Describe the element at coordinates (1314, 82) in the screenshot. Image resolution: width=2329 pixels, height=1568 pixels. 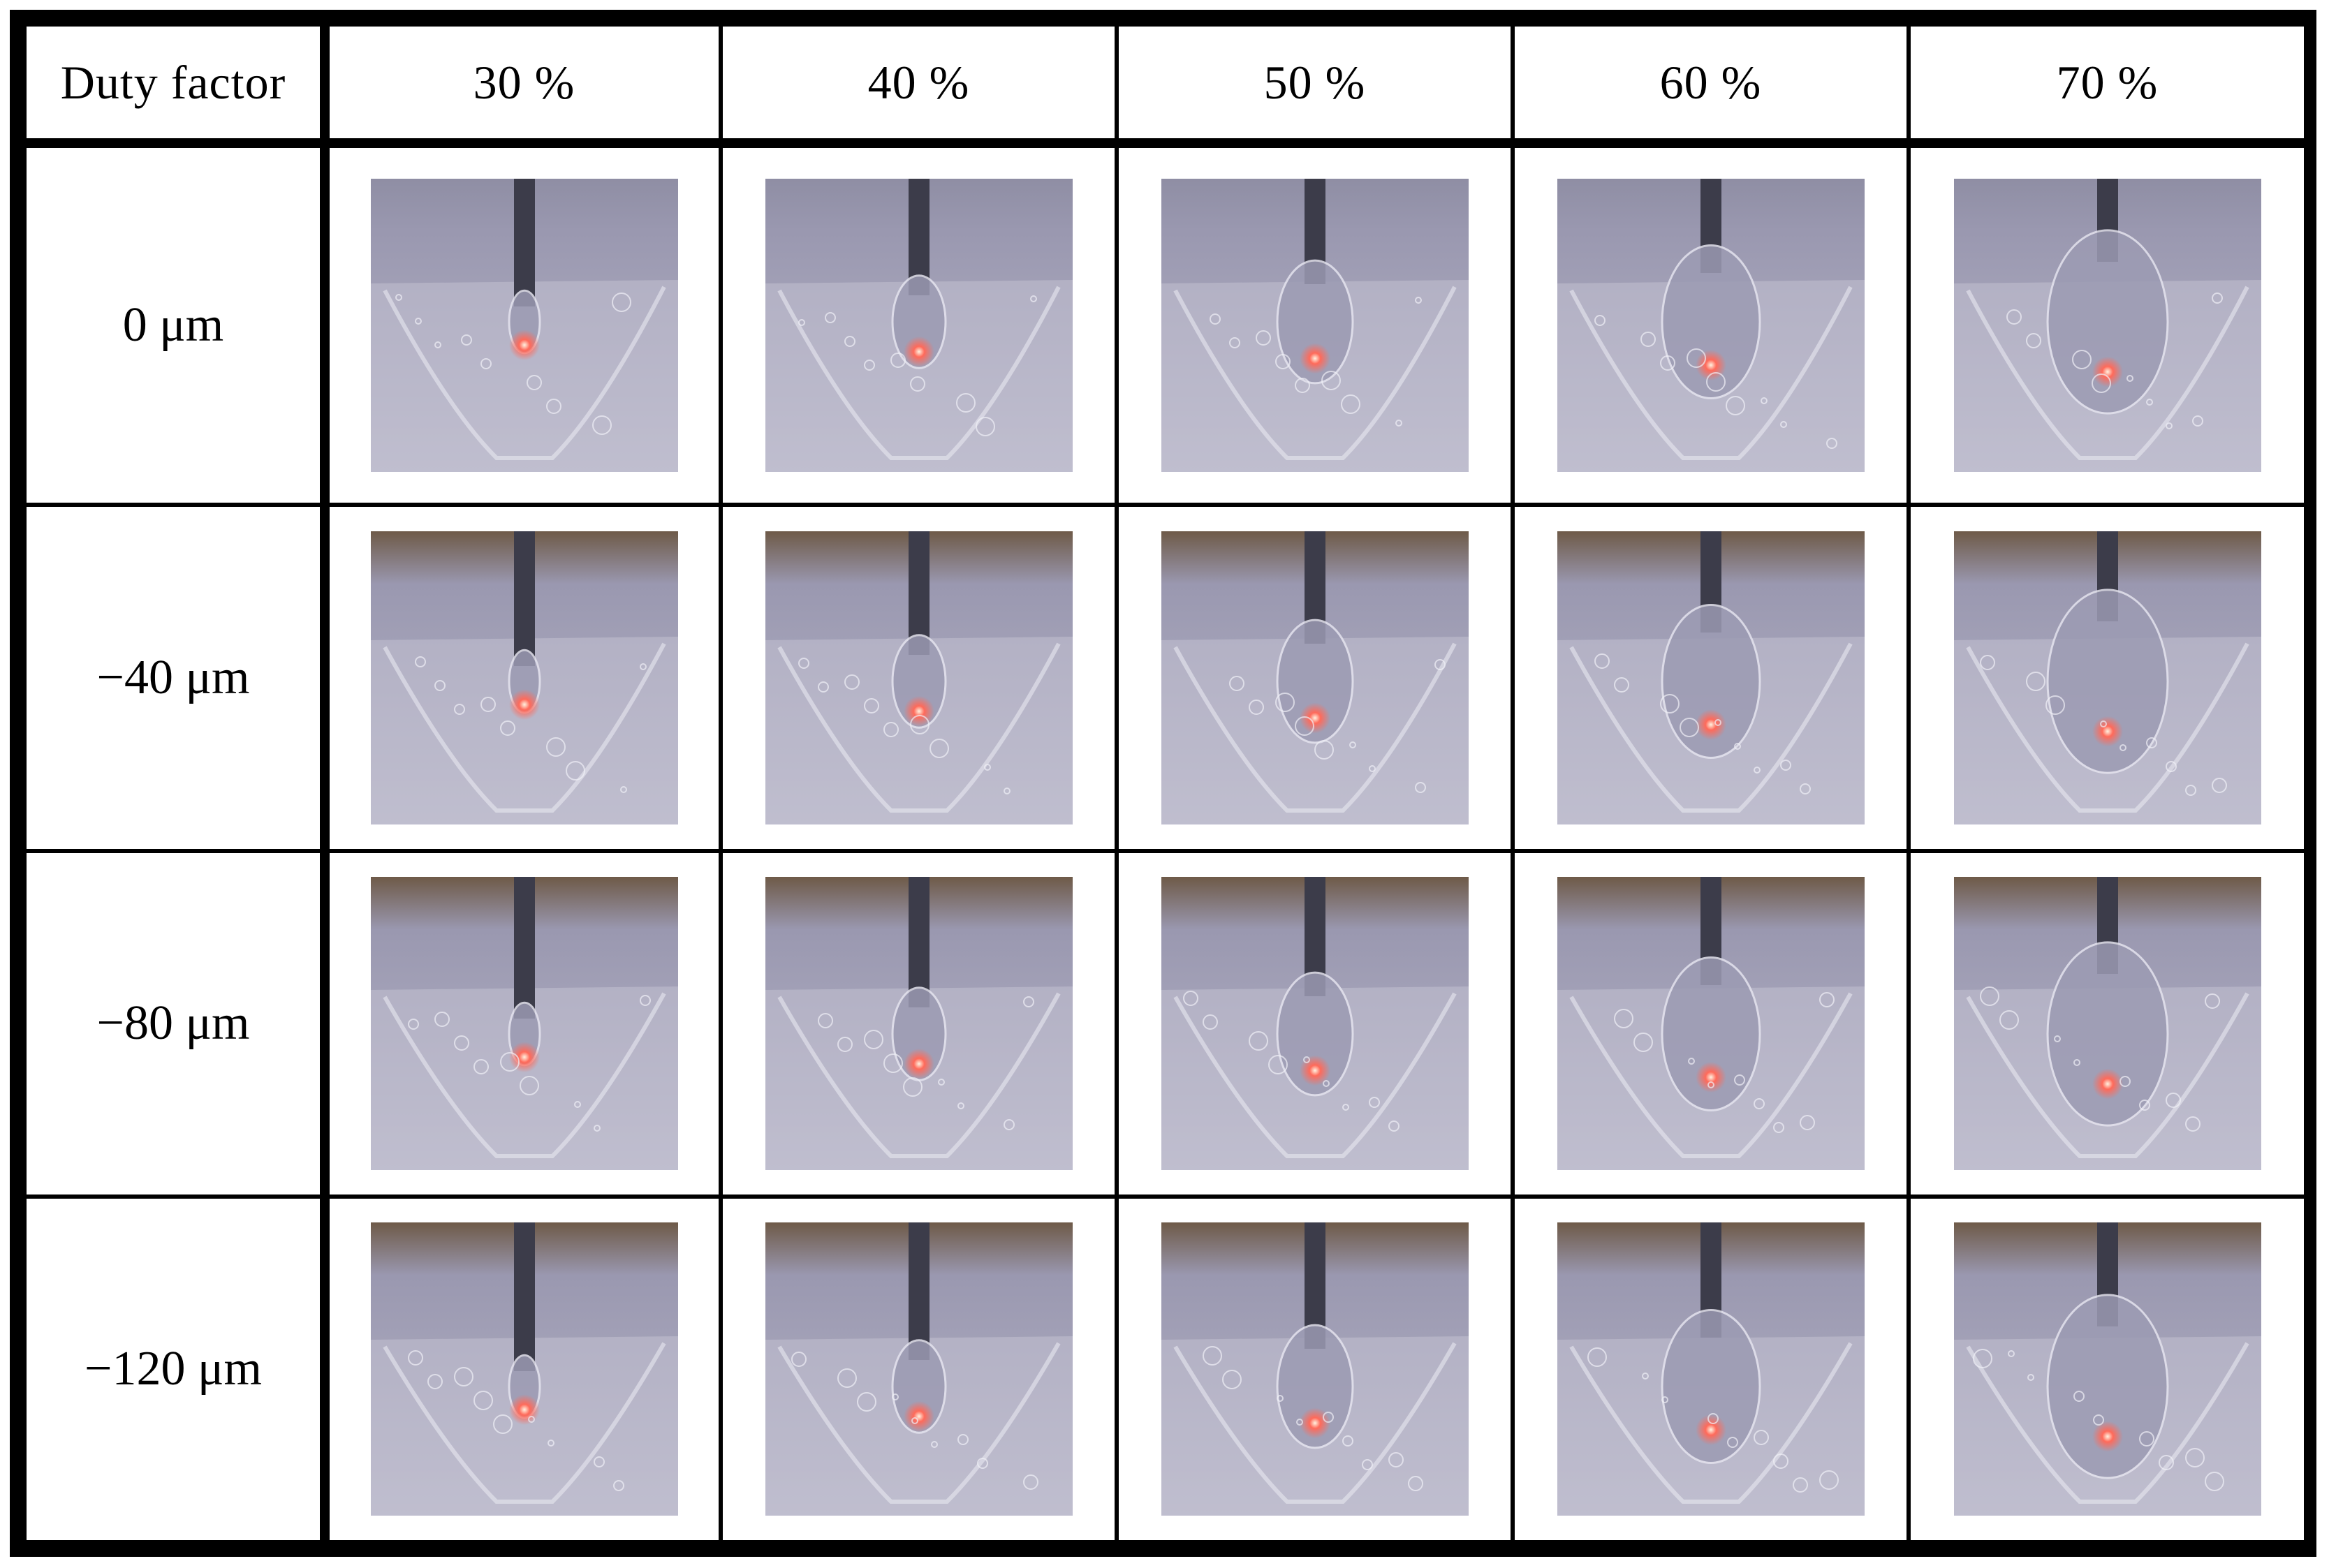
I see `column-label-50: 50 %` at that location.